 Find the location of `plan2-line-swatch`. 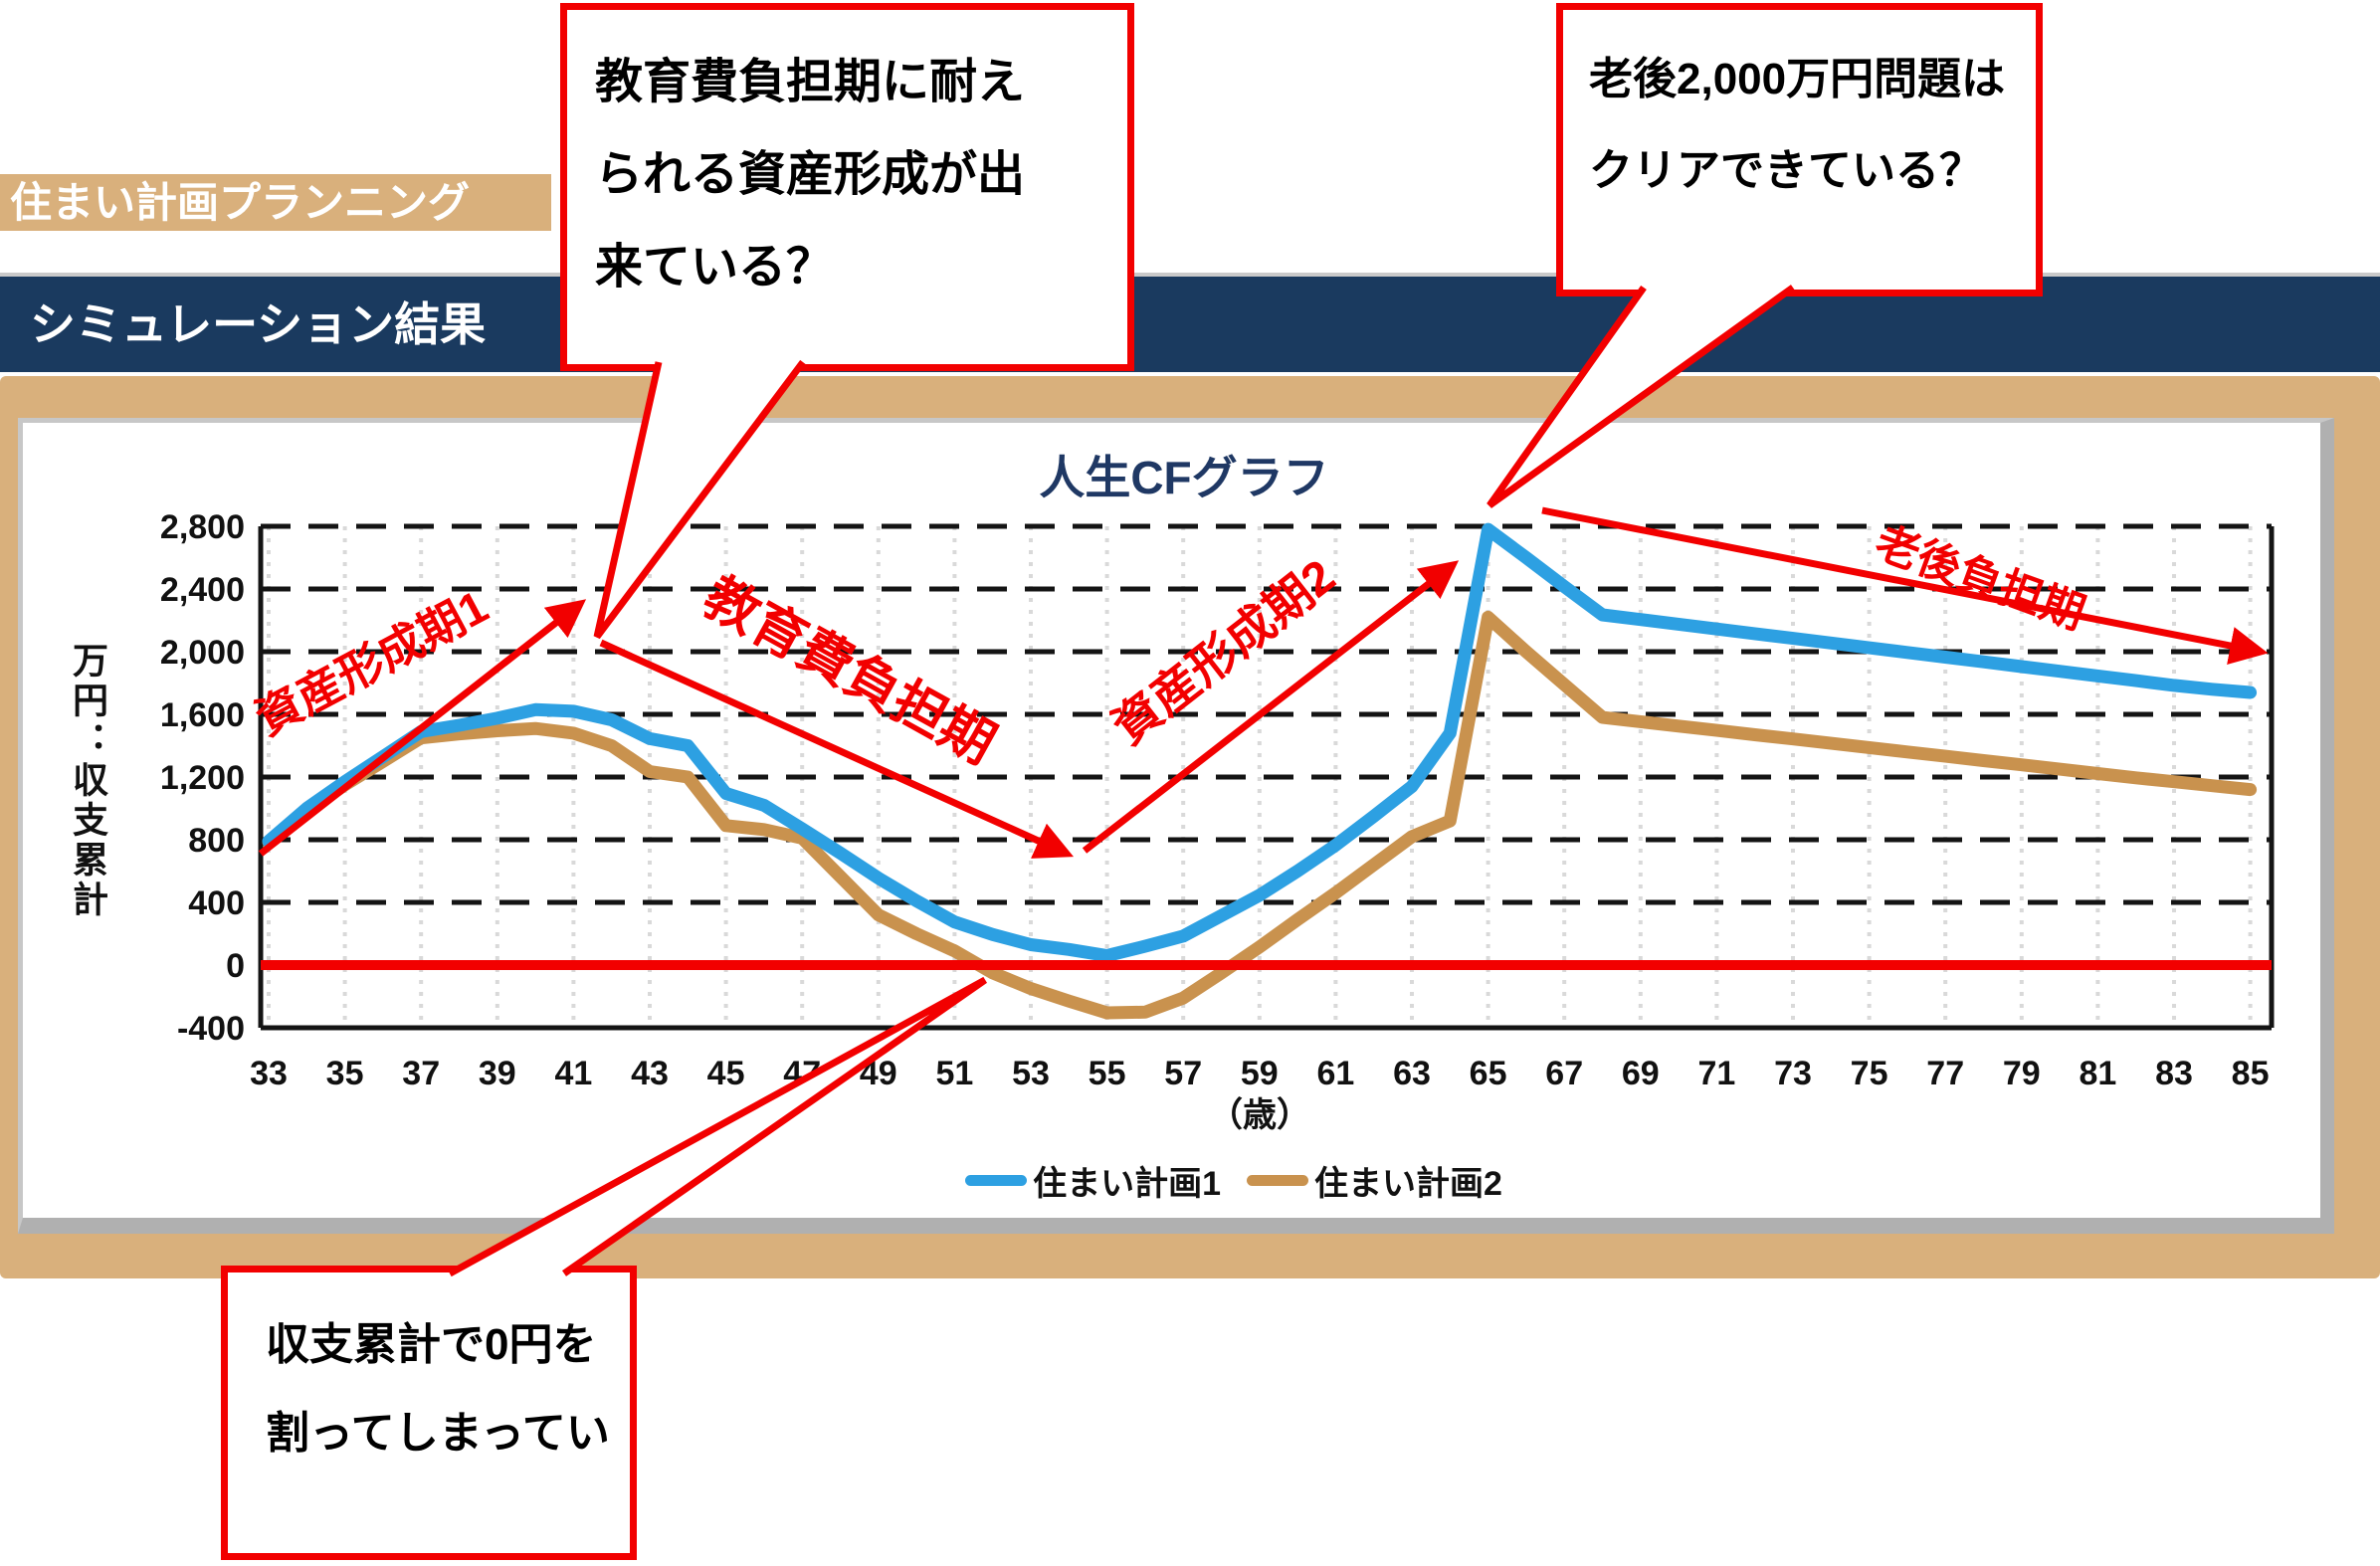

plan2-line-swatch is located at coordinates (1277, 1180).